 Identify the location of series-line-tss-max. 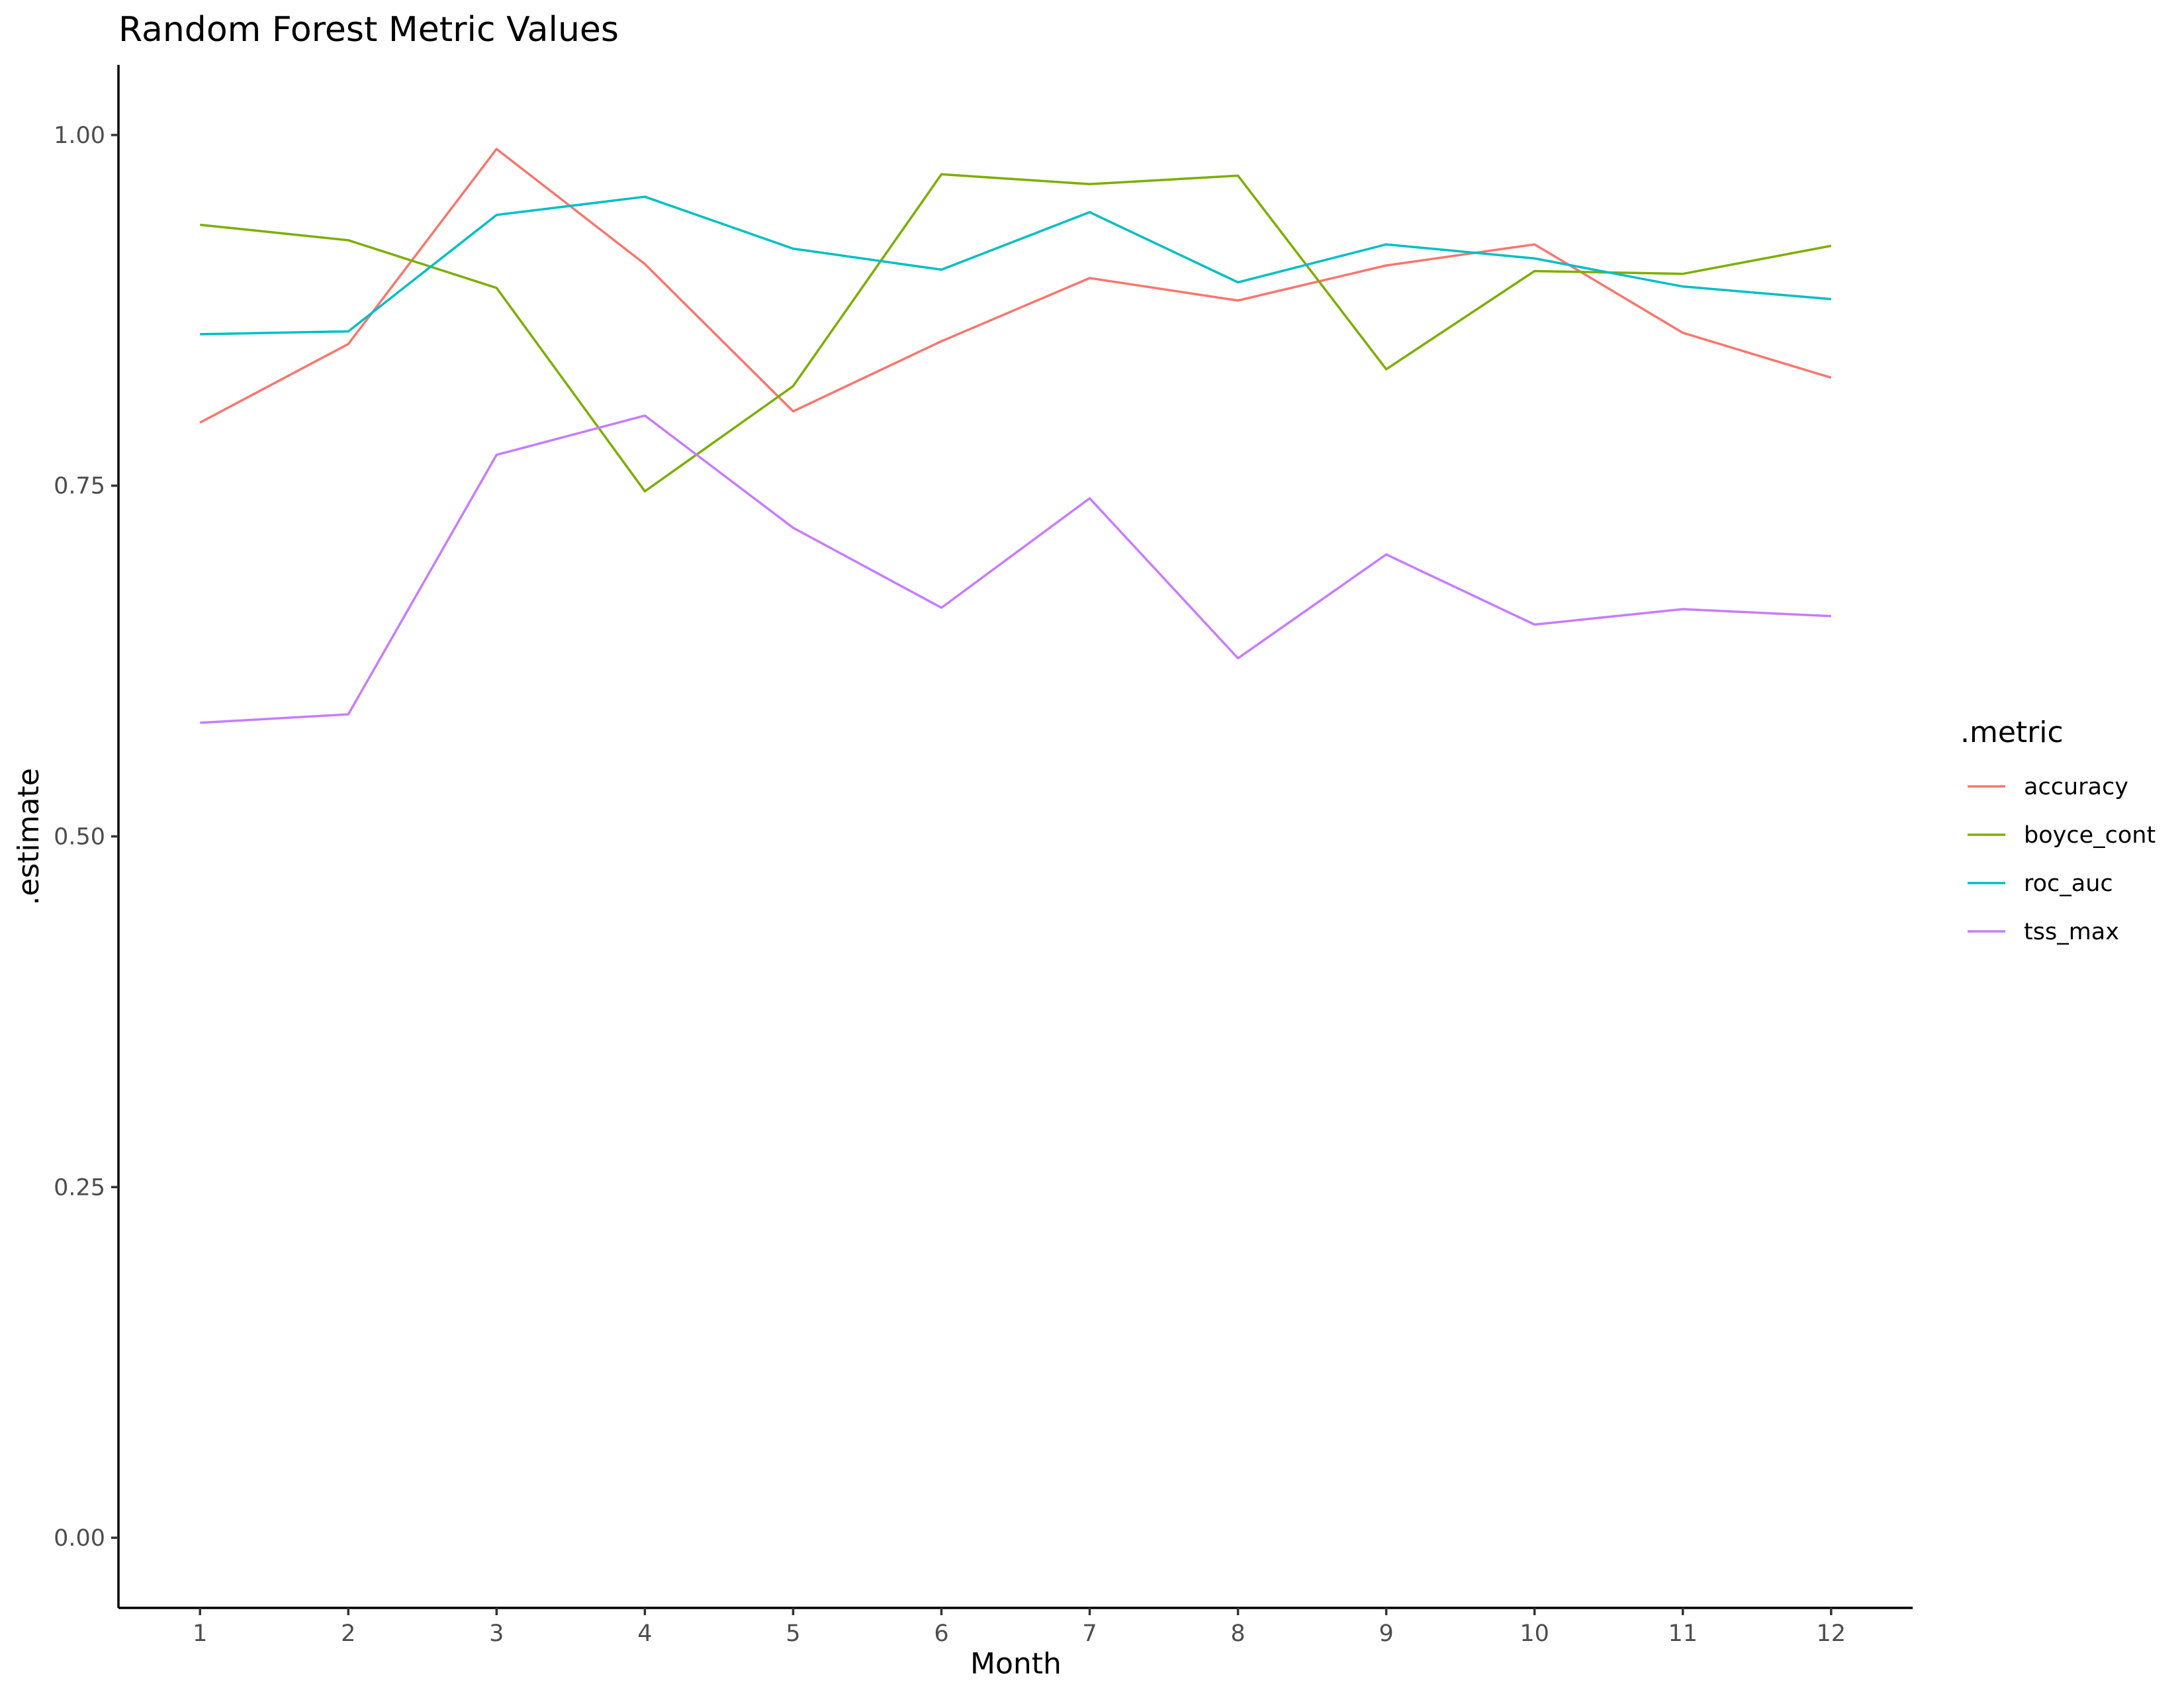
(1015, 569).